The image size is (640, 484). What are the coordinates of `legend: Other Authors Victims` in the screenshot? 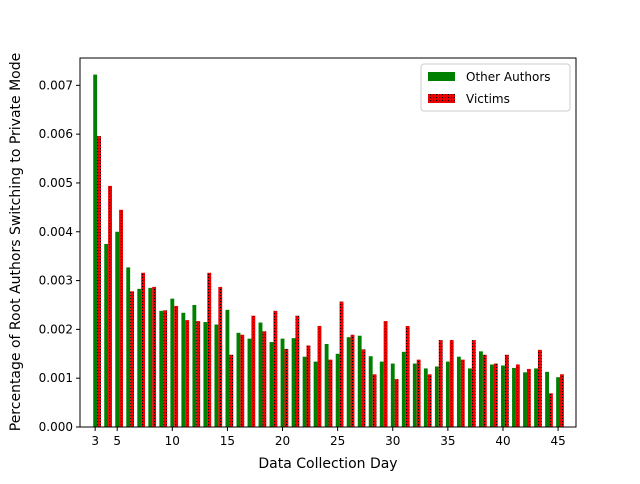 It's located at (495, 87).